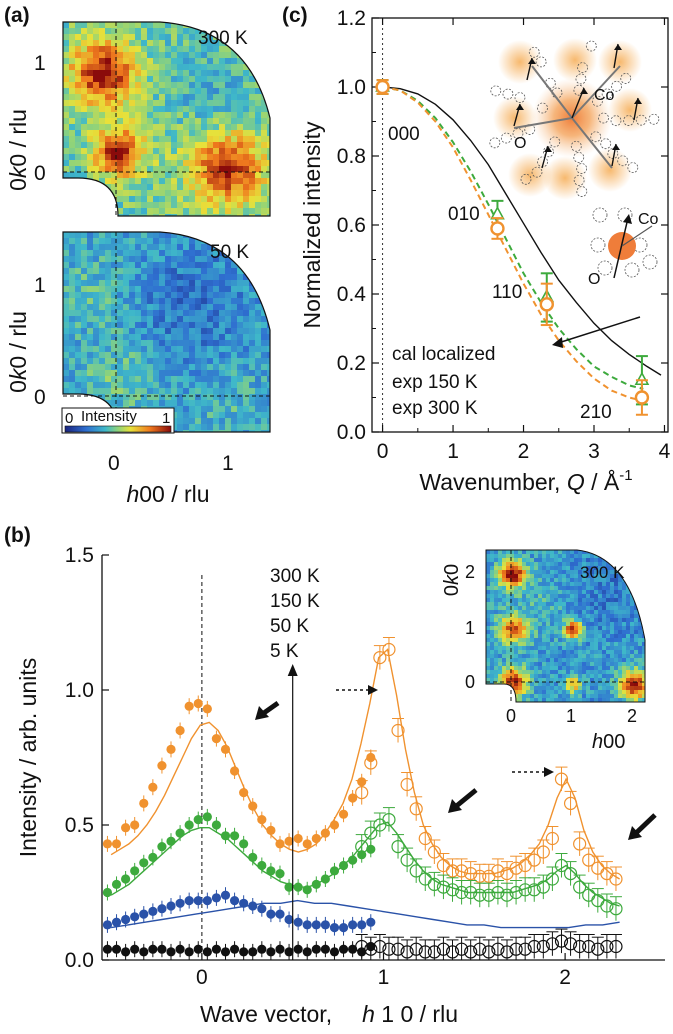  I want to click on open-point-150k, so click(561, 865).